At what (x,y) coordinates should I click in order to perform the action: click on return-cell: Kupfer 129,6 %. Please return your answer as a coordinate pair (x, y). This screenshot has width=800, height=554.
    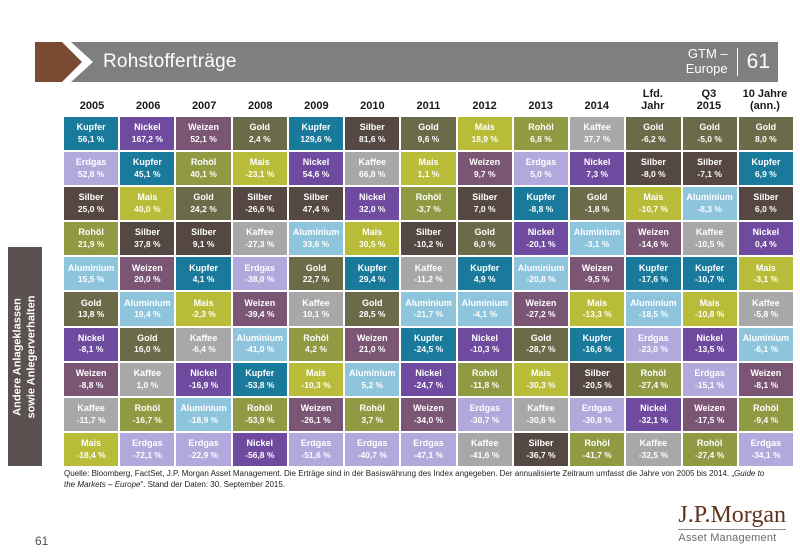
    Looking at the image, I should click on (316, 134).